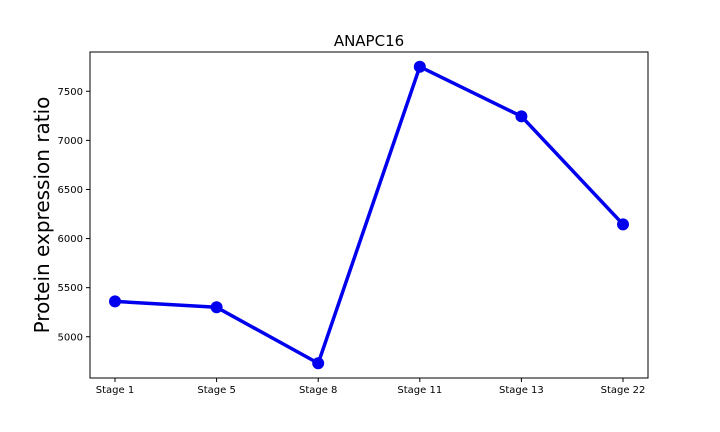  What do you see at coordinates (70, 141) in the screenshot?
I see `y-tick-label: 7000` at bounding box center [70, 141].